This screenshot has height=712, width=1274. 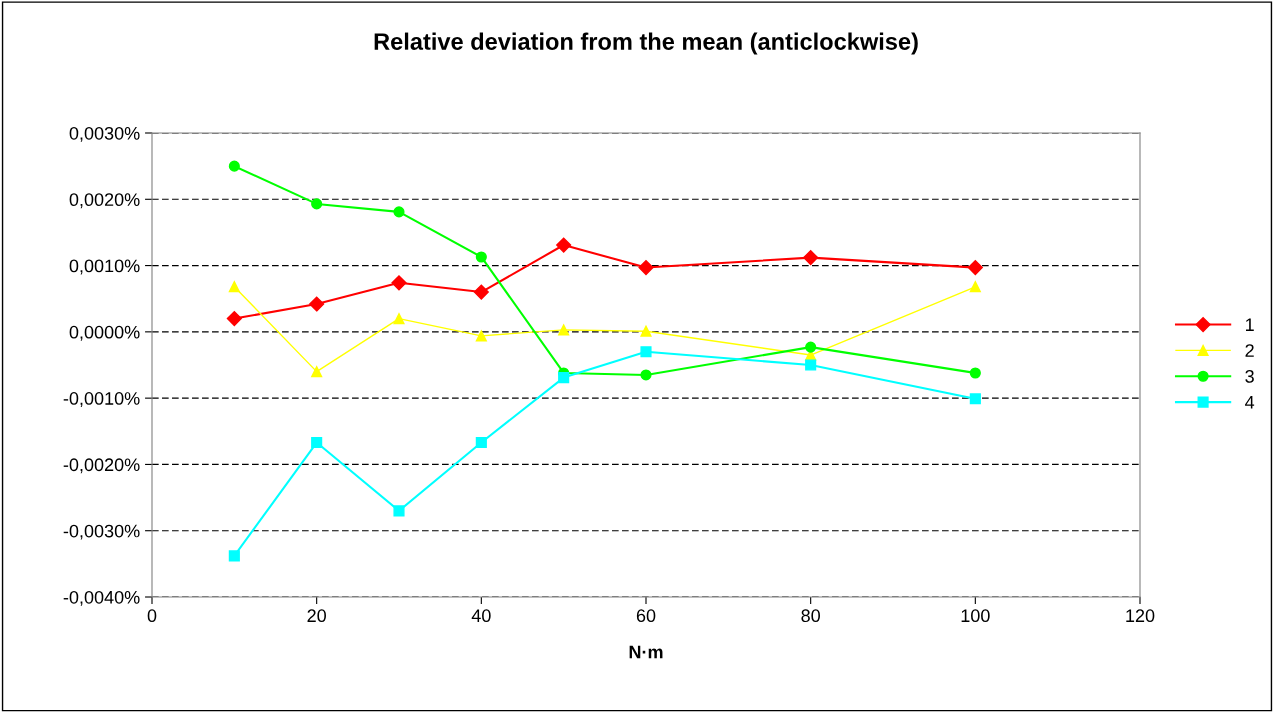 What do you see at coordinates (104, 134) in the screenshot?
I see `y-tick-label: 0,0030%` at bounding box center [104, 134].